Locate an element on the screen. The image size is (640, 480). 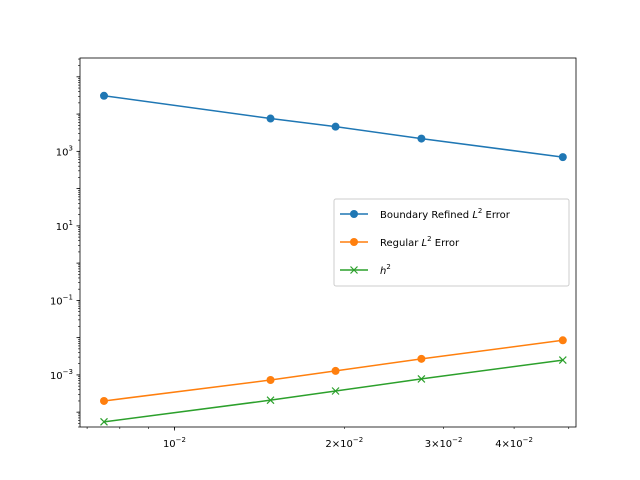
y-tick-label: 10⁻³ is located at coordinates (61, 375).